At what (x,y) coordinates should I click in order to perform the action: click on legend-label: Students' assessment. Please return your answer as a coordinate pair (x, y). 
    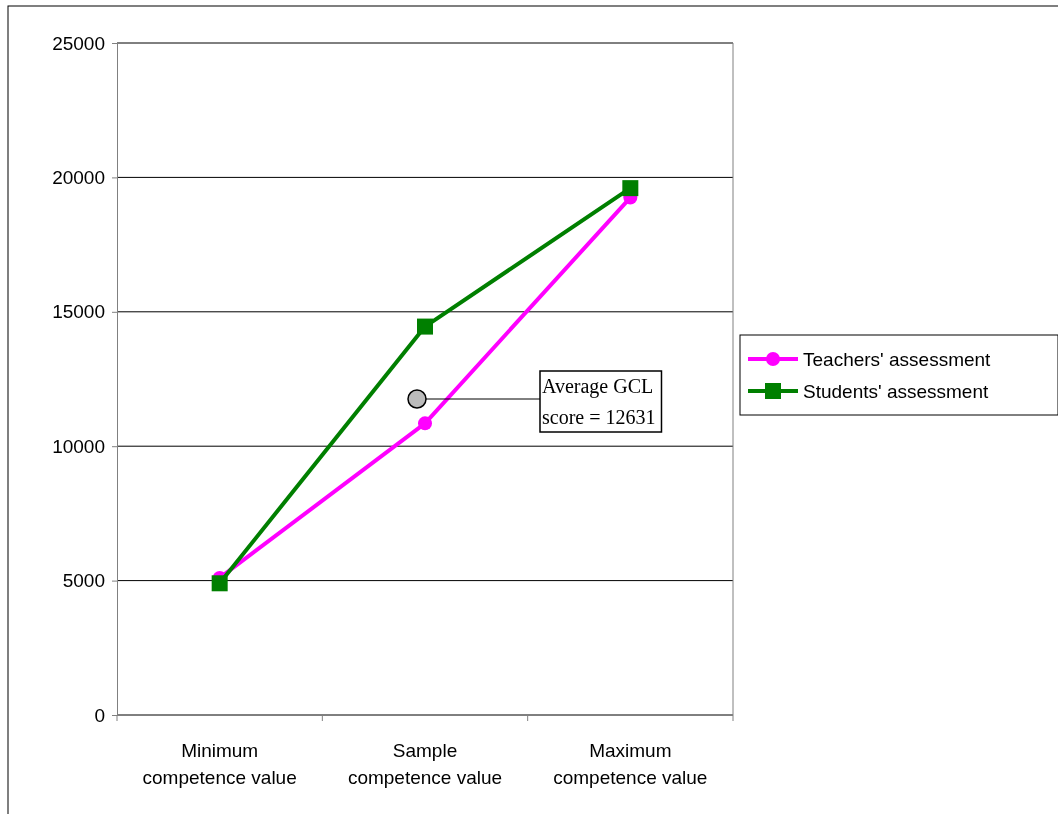
    Looking at the image, I should click on (896, 391).